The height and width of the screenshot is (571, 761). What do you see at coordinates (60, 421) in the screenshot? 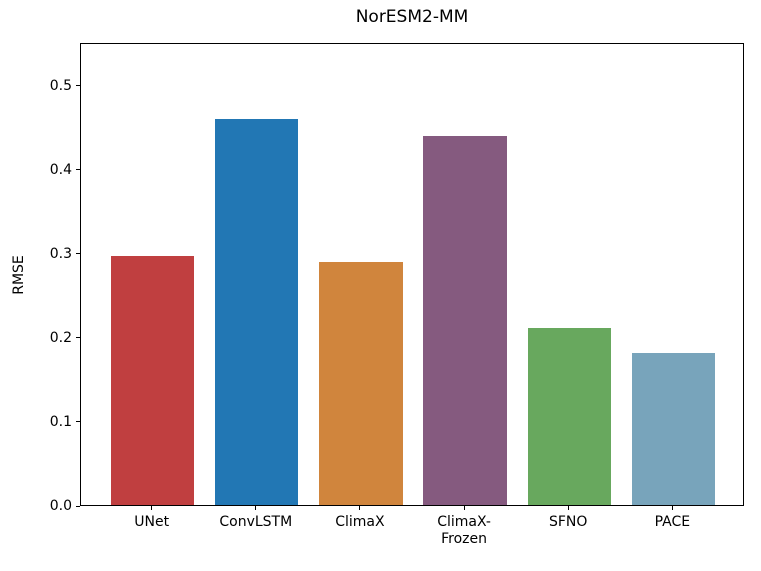
I see `y-tick-label: 0.1` at bounding box center [60, 421].